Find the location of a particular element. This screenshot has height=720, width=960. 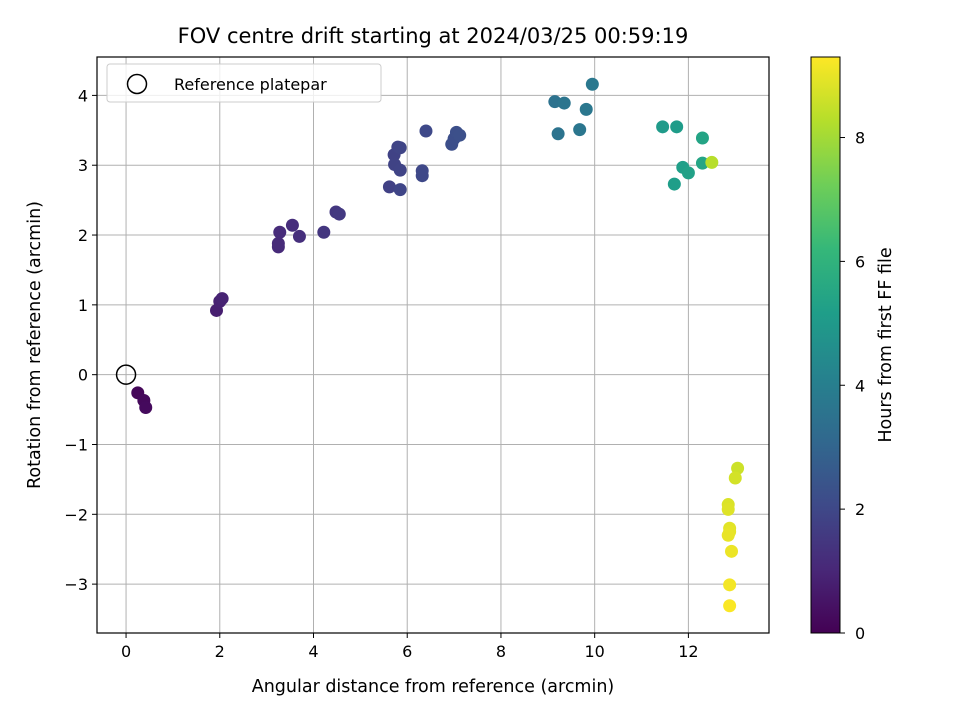

x-axis-ticks: 0 2 4 6 8 10 12 is located at coordinates (410, 647).